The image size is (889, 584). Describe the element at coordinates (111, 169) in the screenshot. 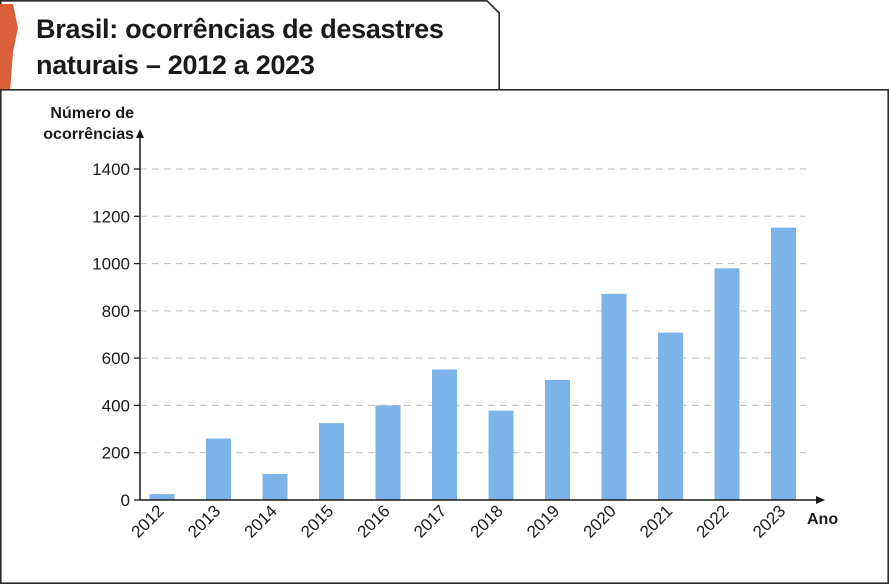

I see `y-tick-label: 1400` at that location.